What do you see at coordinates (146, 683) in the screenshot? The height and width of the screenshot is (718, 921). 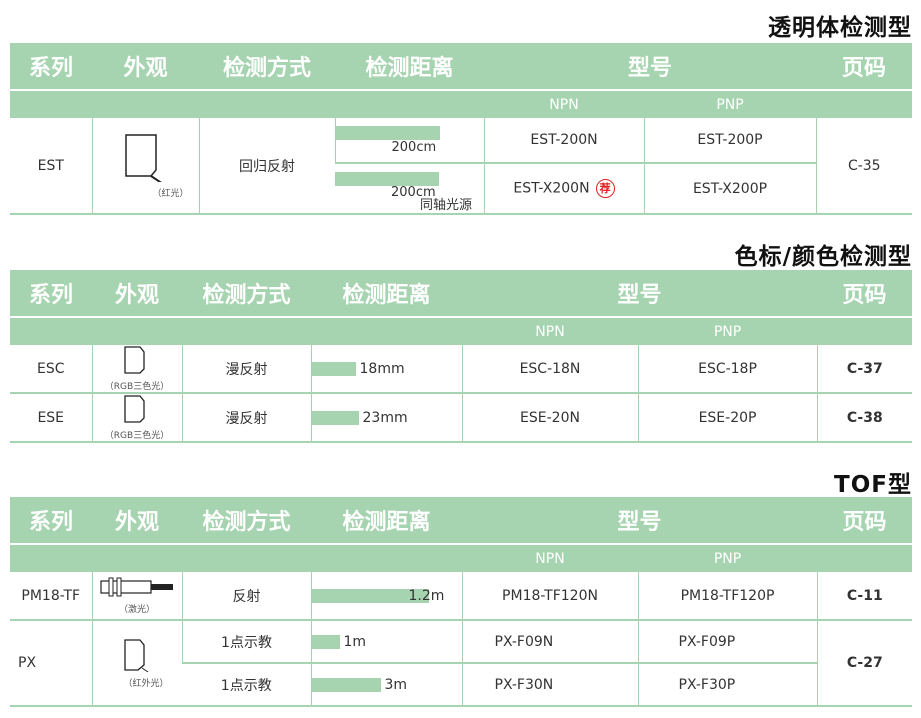 I see `light-label: （红外光）` at bounding box center [146, 683].